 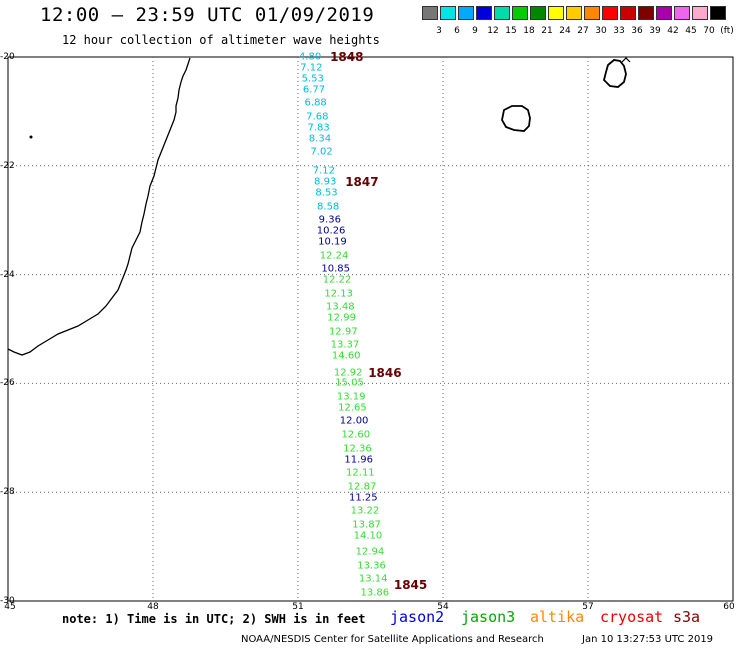 I want to click on scale-label: 6, so click(x=457, y=31).